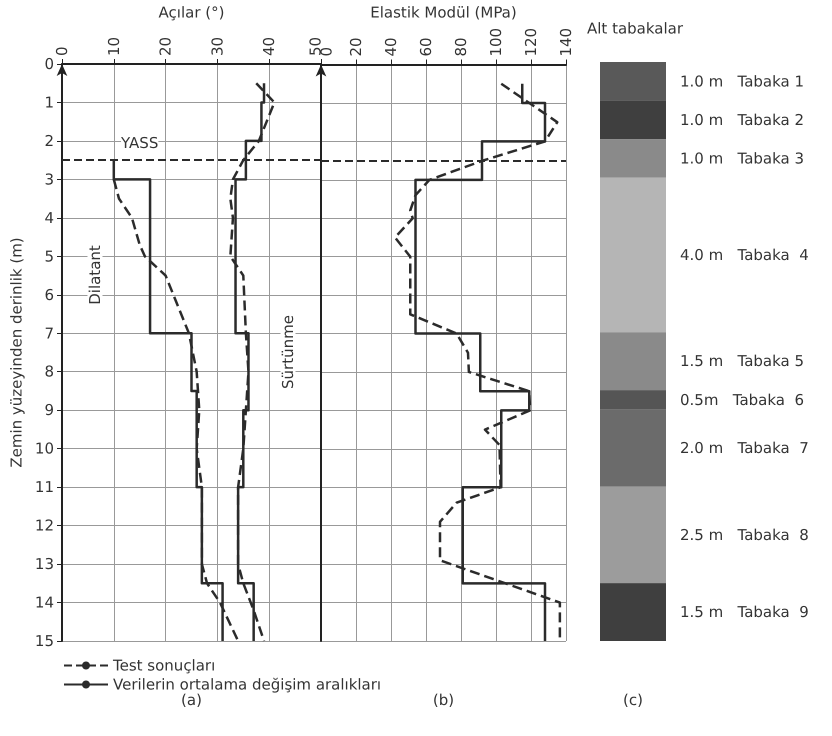  I want to click on text: 4.0 m Tabaka 4, so click(744, 255).